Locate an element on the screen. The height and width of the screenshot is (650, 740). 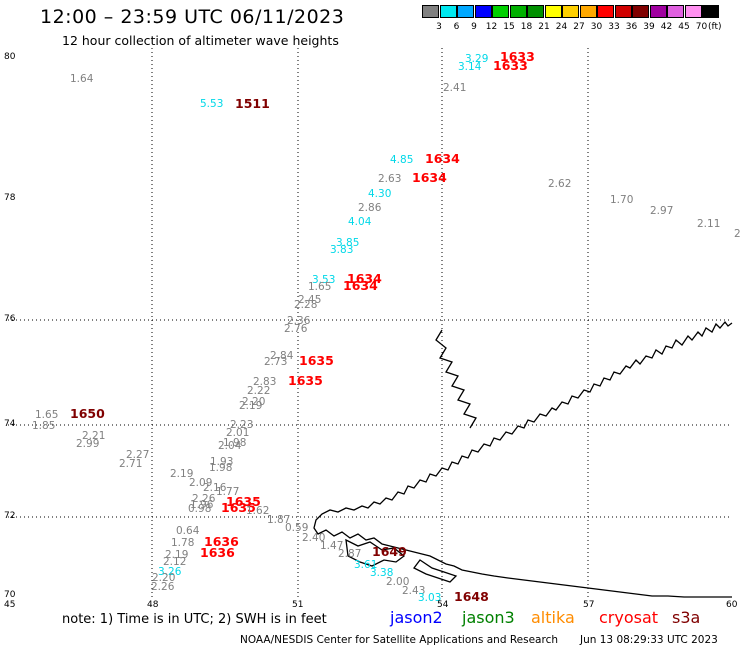
wave-height-value: 2.86 is located at coordinates (370, 208).